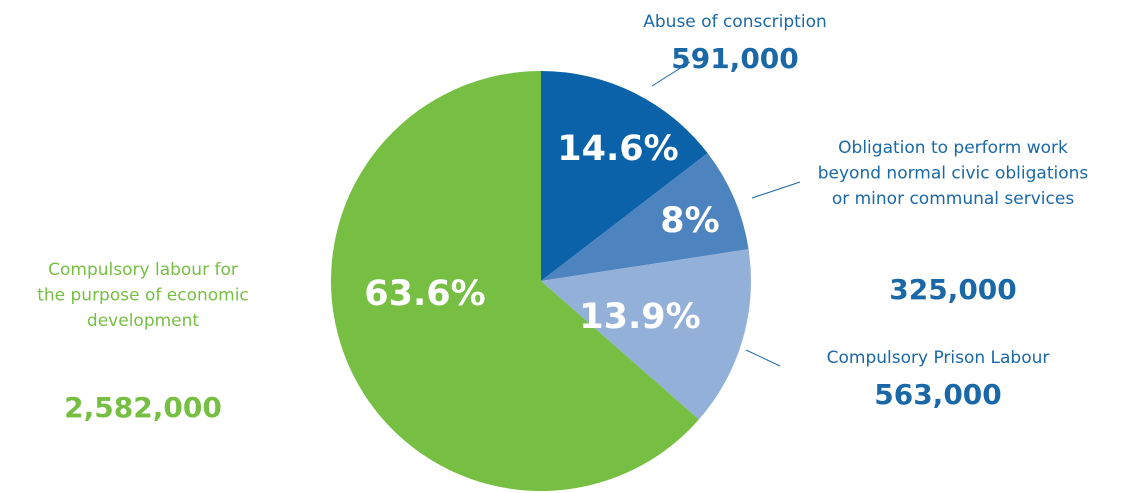  What do you see at coordinates (953, 148) in the screenshot?
I see `category-label: Obligation to perform work` at bounding box center [953, 148].